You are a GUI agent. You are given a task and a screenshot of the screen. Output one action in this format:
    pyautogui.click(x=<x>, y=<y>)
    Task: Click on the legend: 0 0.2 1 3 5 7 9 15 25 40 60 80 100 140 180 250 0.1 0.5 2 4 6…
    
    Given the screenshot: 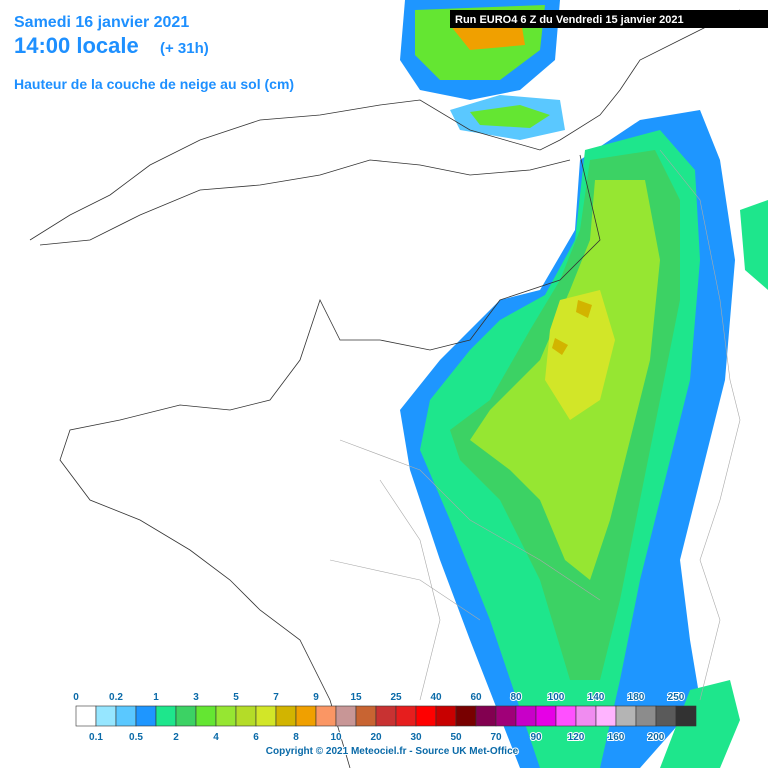 What is the action you would take?
    pyautogui.click(x=384, y=717)
    